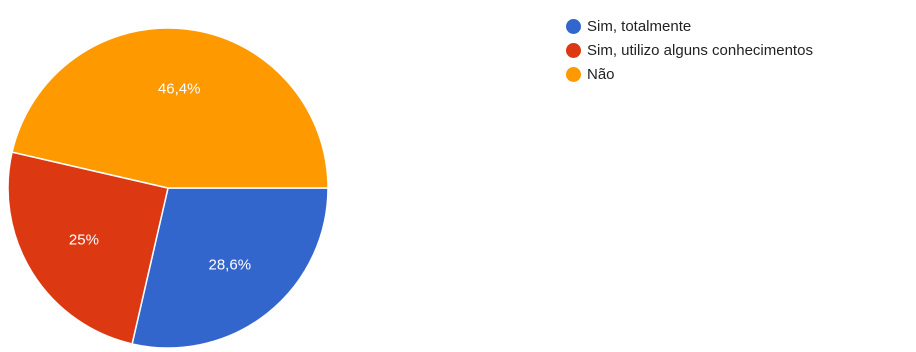 The height and width of the screenshot is (352, 916). What do you see at coordinates (179, 88) in the screenshot?
I see `pie-data-label: 46,4%` at bounding box center [179, 88].